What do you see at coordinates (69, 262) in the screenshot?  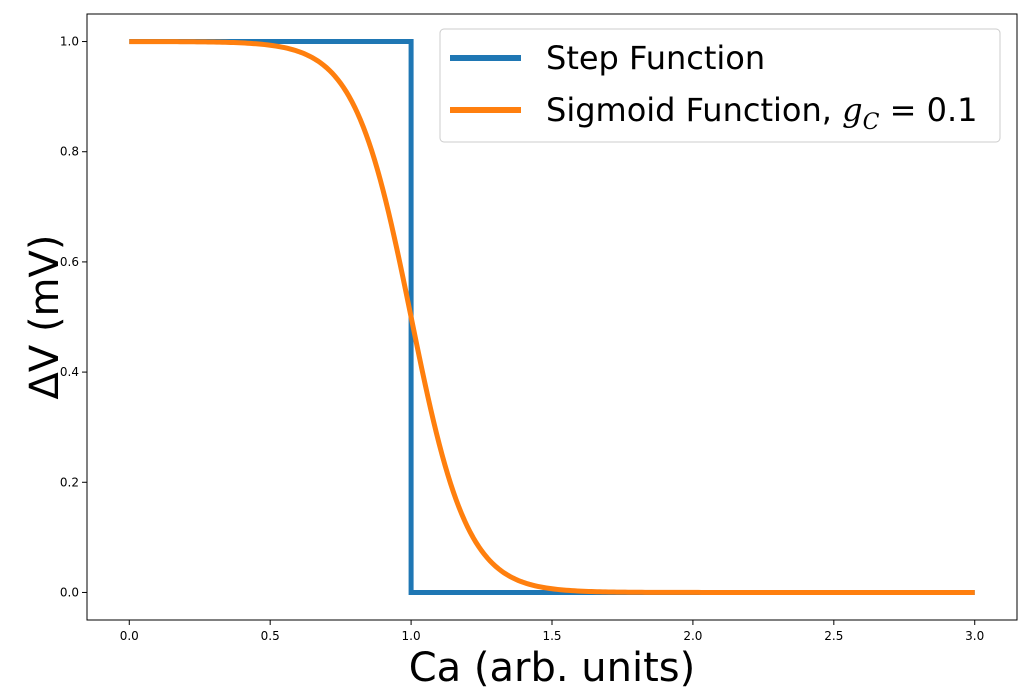 I see `y-tick-label: 0.6` at bounding box center [69, 262].